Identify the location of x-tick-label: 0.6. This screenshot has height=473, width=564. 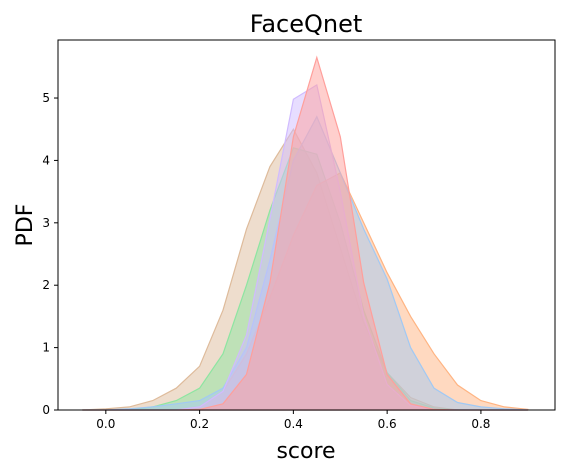
(387, 424).